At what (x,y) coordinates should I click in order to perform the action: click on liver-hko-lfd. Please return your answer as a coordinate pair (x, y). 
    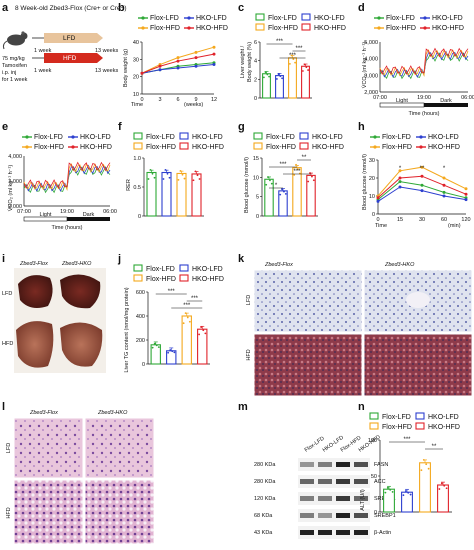
    Looking at the image, I should click on (80, 291).